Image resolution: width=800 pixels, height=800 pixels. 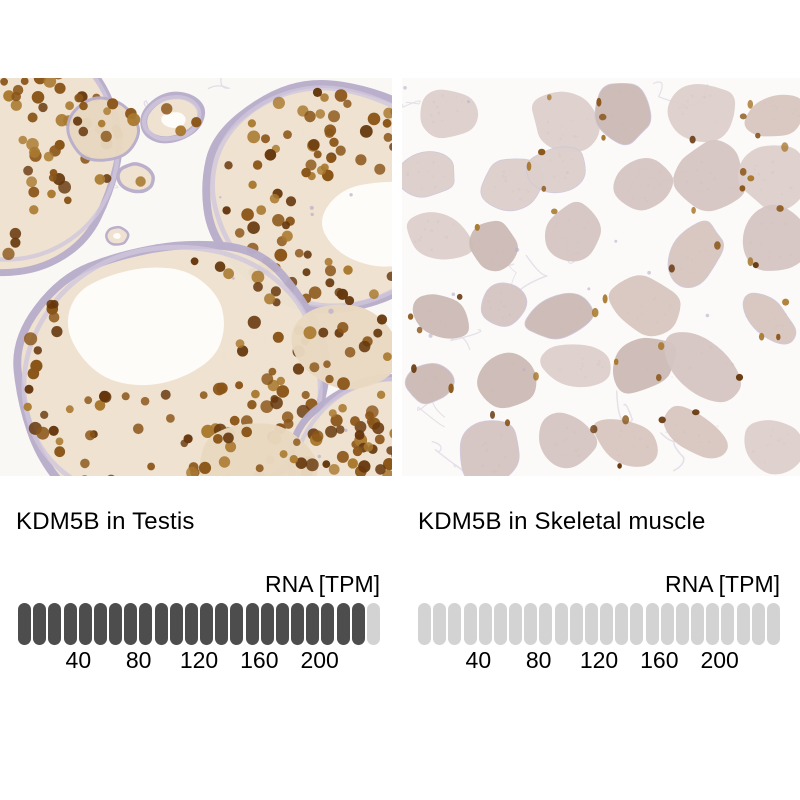 I want to click on rna-tpm-bar-skeletal-muscle, so click(x=599, y=624).